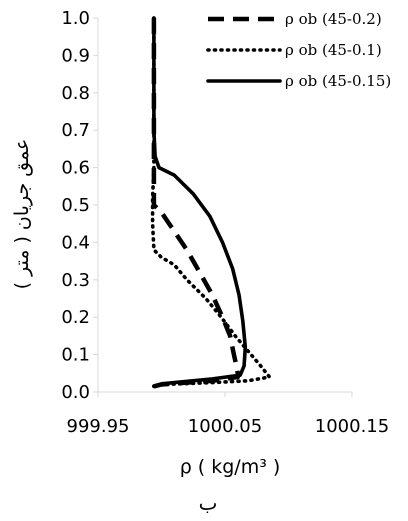 The height and width of the screenshot is (521, 408). What do you see at coordinates (22, 214) in the screenshot?
I see `y-axis-title: عمق جریان ( متر )` at bounding box center [22, 214].